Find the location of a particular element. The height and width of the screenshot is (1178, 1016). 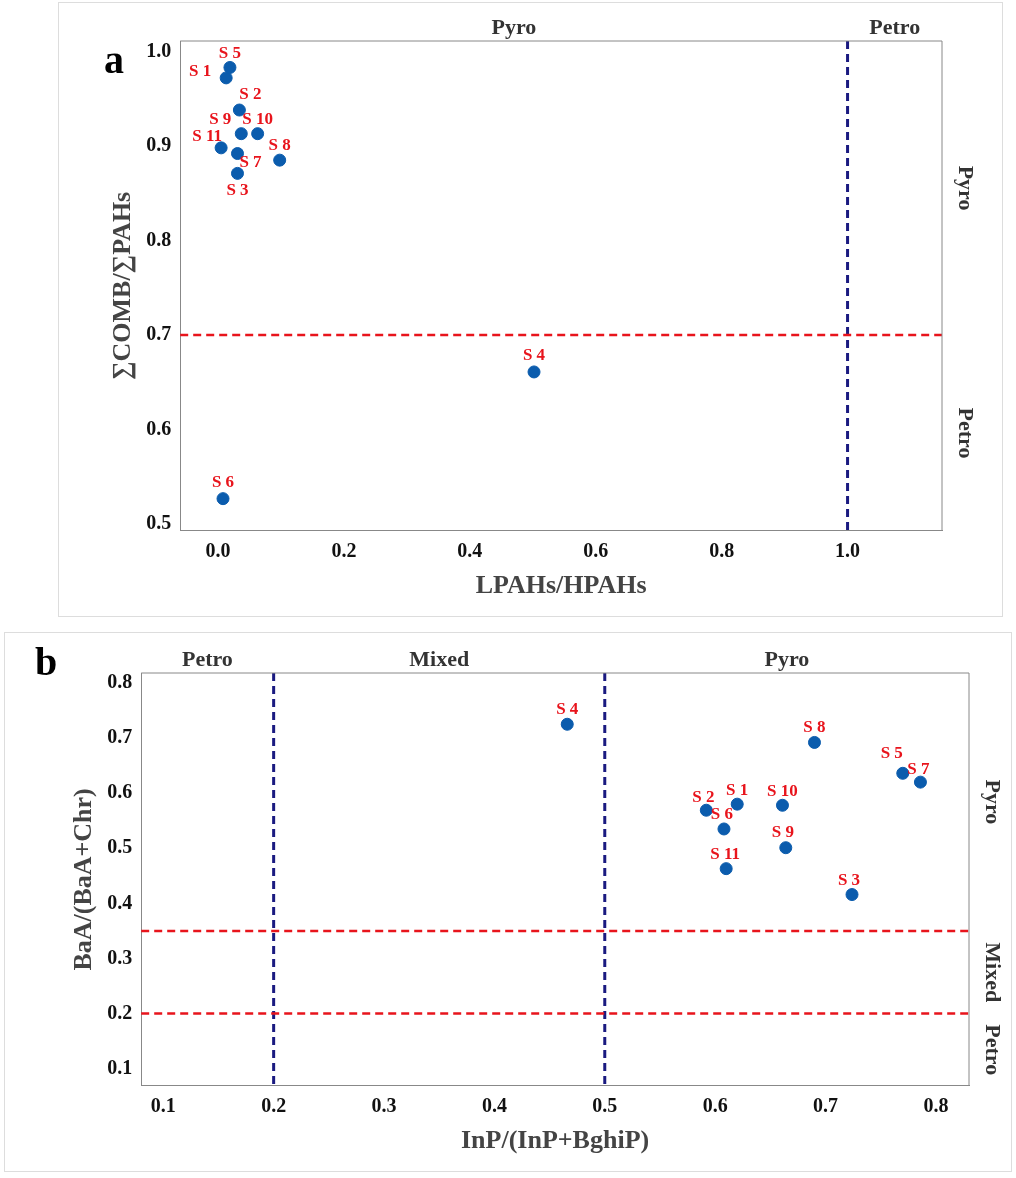

text: b is located at coordinates (46, 662).